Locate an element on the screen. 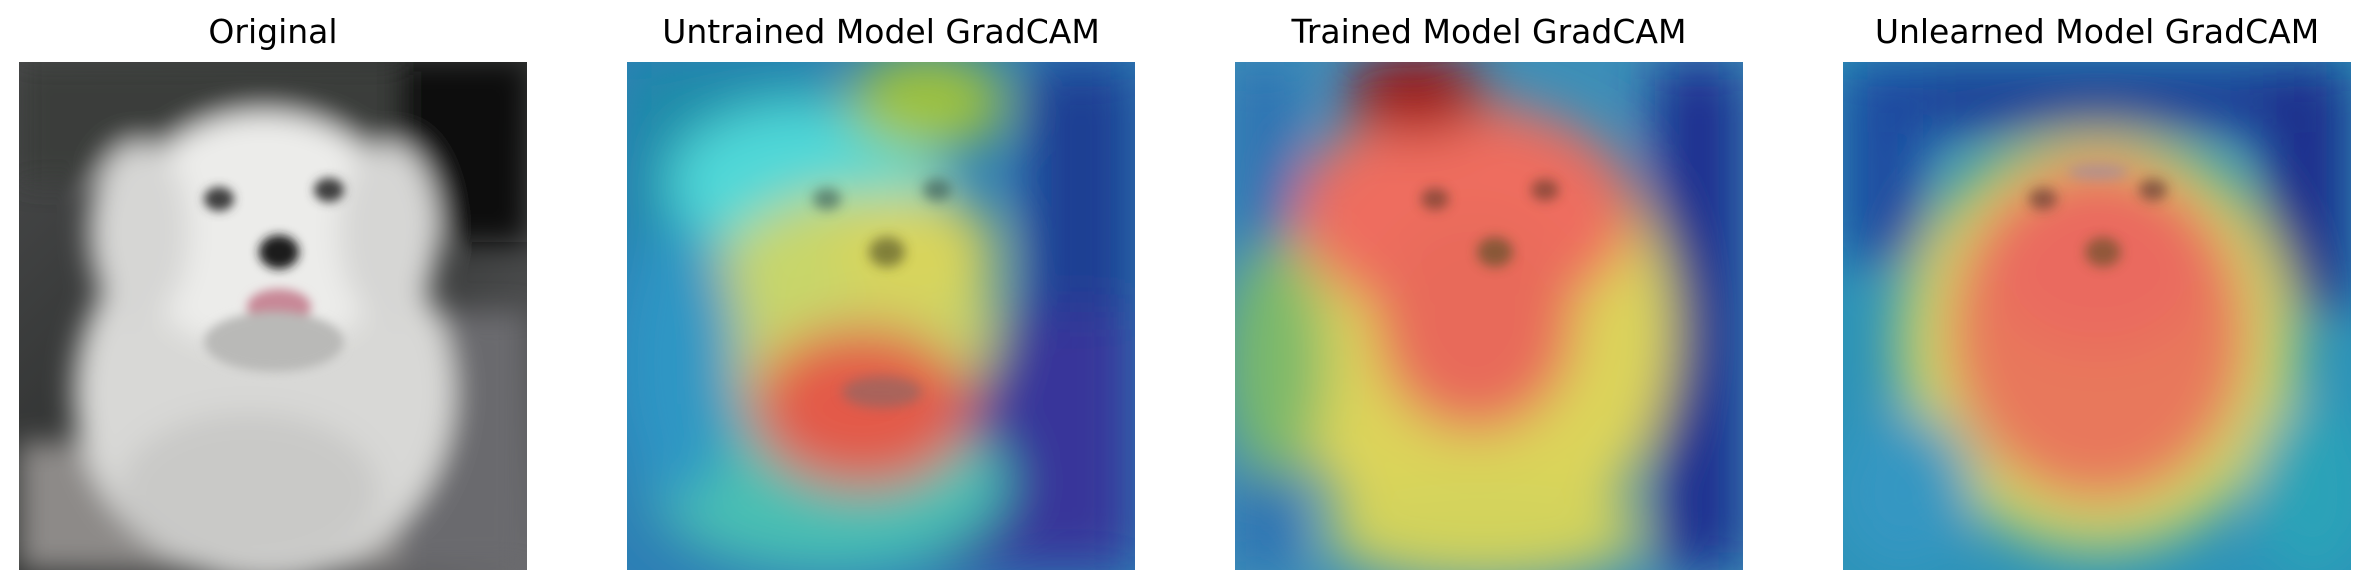 The width and height of the screenshot is (2365, 588). panel-title: Untrained Model GradCAM is located at coordinates (881, 31).